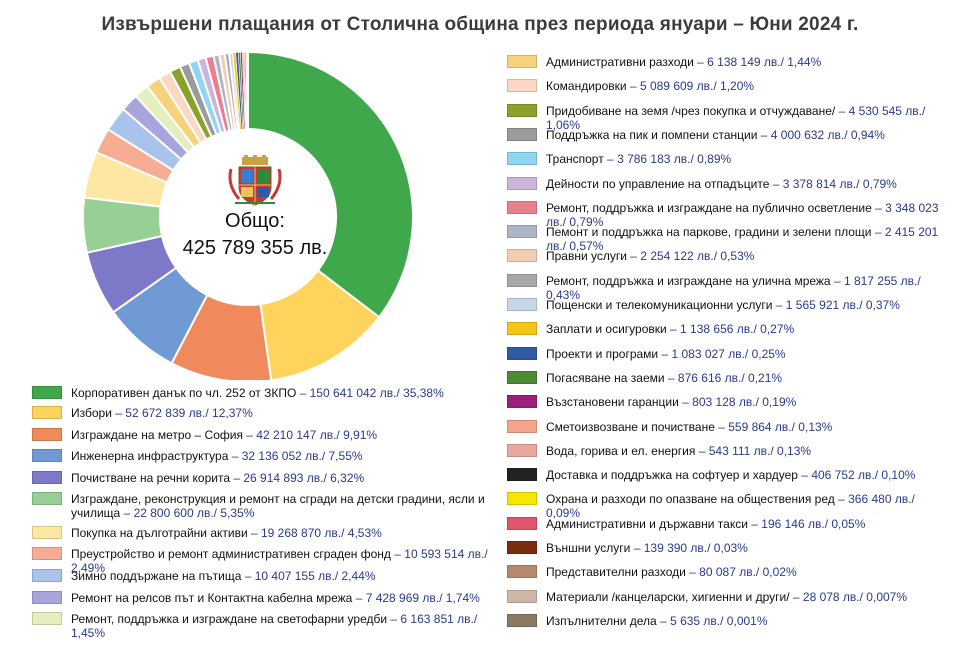 This screenshot has width=960, height=653. I want to click on legend-label: Командировки, so click(586, 86).